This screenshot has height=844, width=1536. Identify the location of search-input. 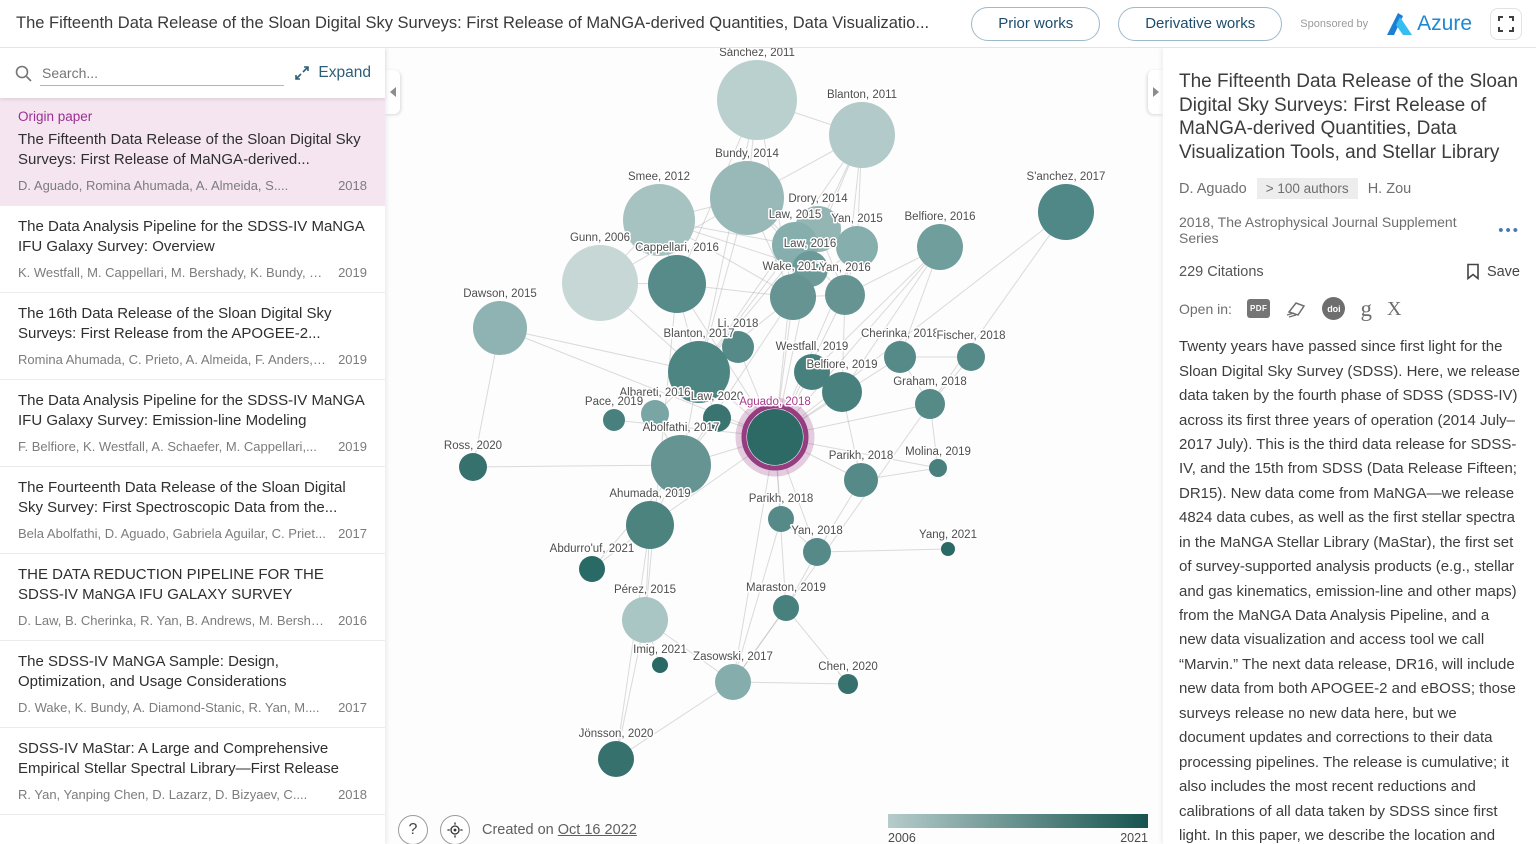
(162, 73).